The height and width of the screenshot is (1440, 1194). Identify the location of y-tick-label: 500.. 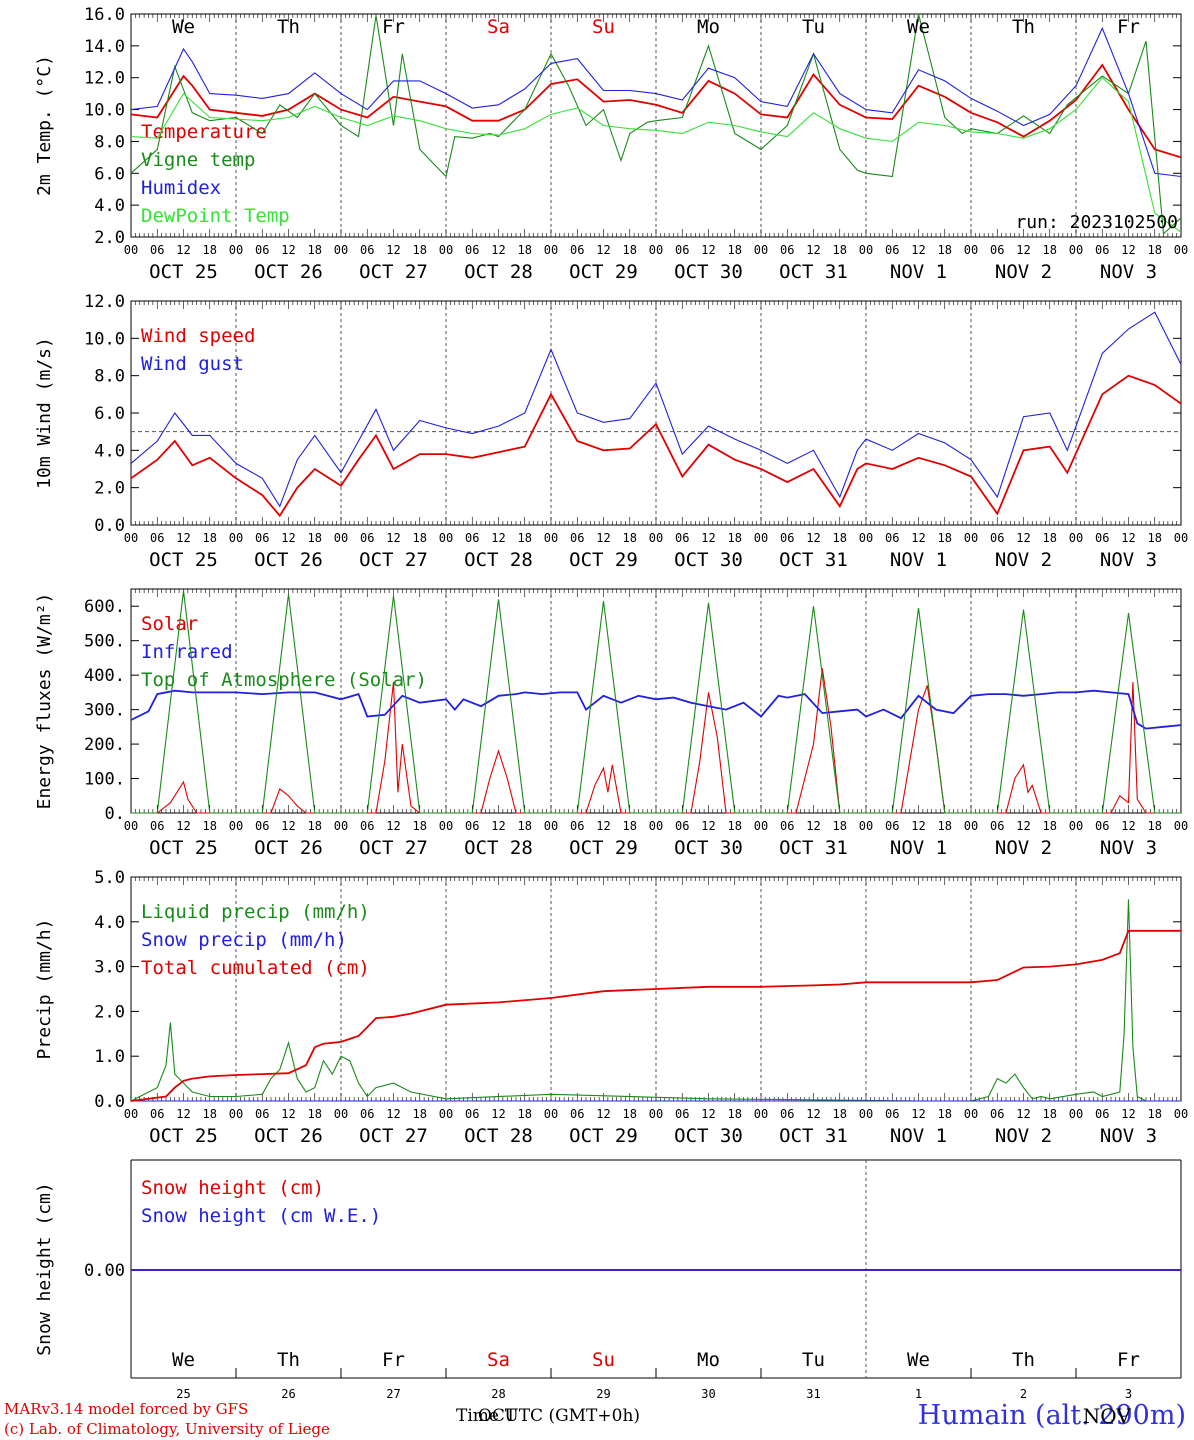
(104, 642).